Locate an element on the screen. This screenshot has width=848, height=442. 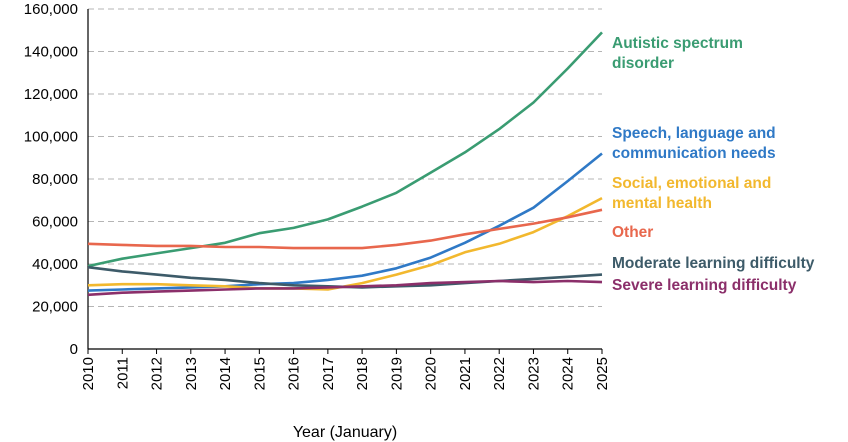
x-tick-label: 2011 is located at coordinates (122, 373).